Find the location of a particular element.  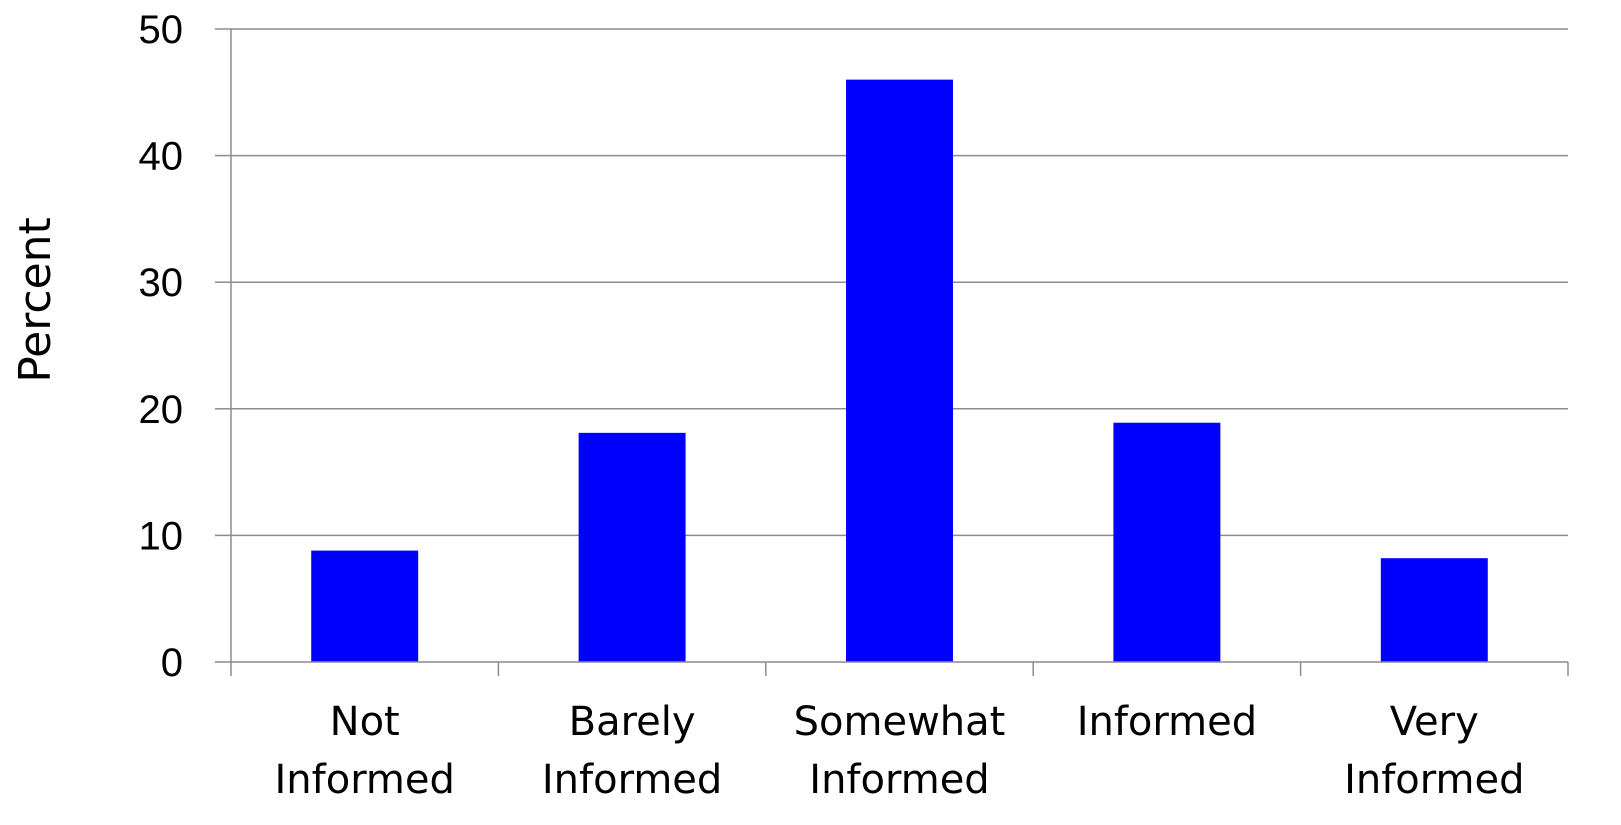

x-category-label-line: Not is located at coordinates (365, 722).